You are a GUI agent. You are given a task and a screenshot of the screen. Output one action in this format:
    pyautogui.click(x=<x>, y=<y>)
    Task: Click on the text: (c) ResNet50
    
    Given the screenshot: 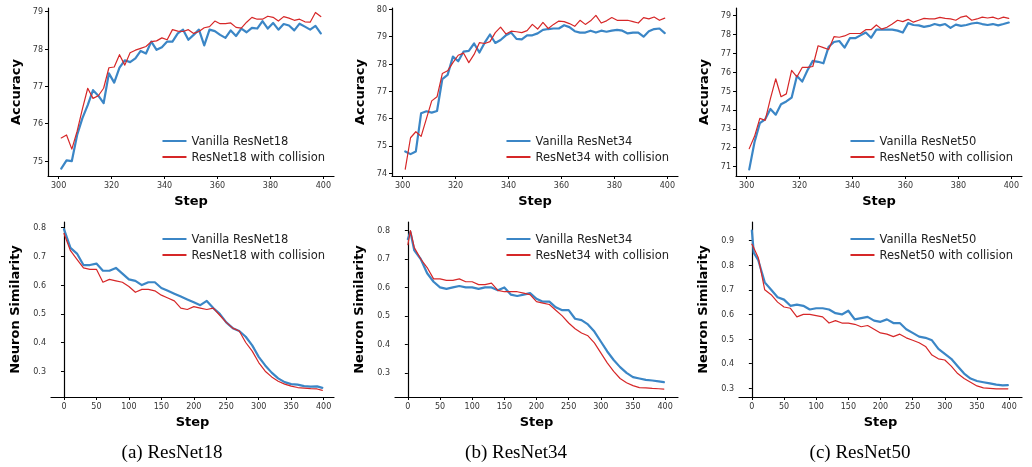 What is the action you would take?
    pyautogui.click(x=860, y=452)
    